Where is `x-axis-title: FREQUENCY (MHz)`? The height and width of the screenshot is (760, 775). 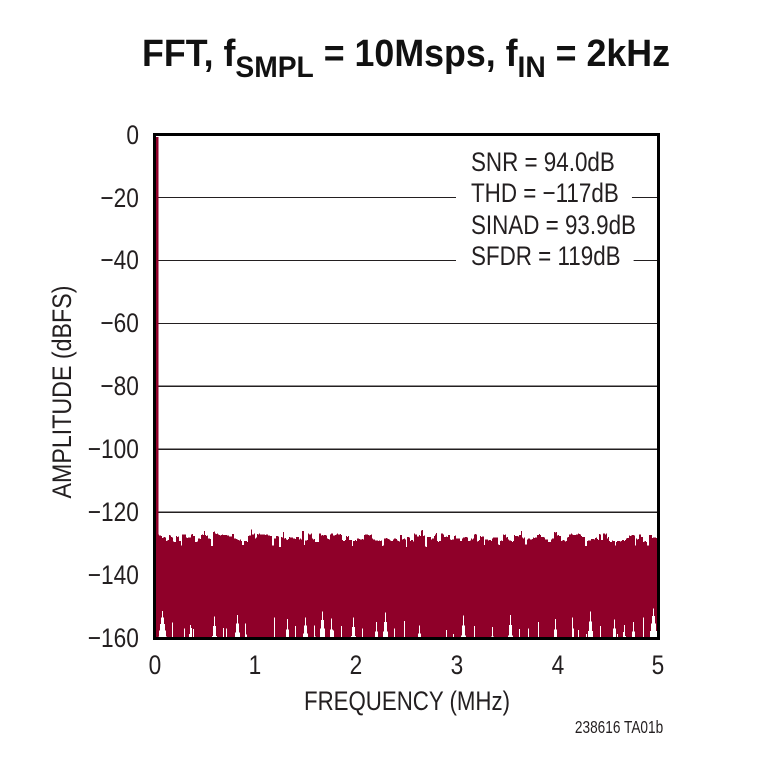 x-axis-title: FREQUENCY (MHz) is located at coordinates (407, 701).